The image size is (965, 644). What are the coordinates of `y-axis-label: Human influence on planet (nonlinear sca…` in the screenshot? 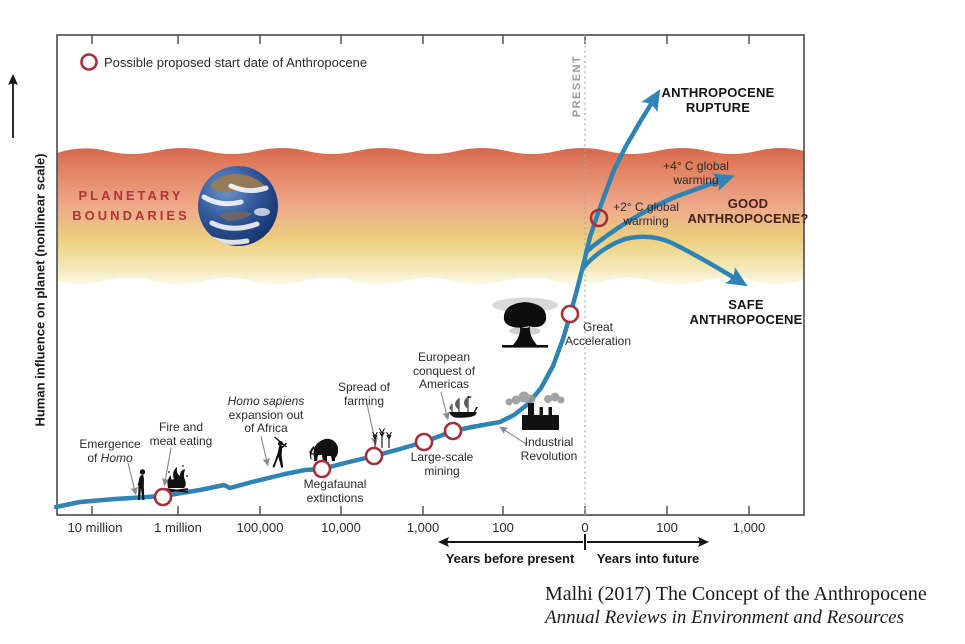 It's located at (40, 290).